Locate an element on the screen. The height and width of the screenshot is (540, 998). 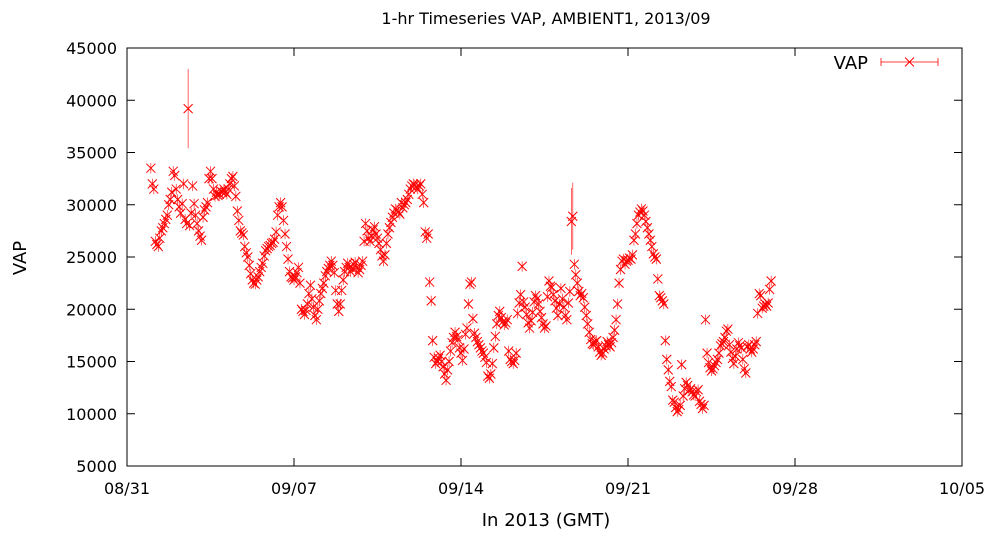
x-tick-label: 09/07 is located at coordinates (294, 488).